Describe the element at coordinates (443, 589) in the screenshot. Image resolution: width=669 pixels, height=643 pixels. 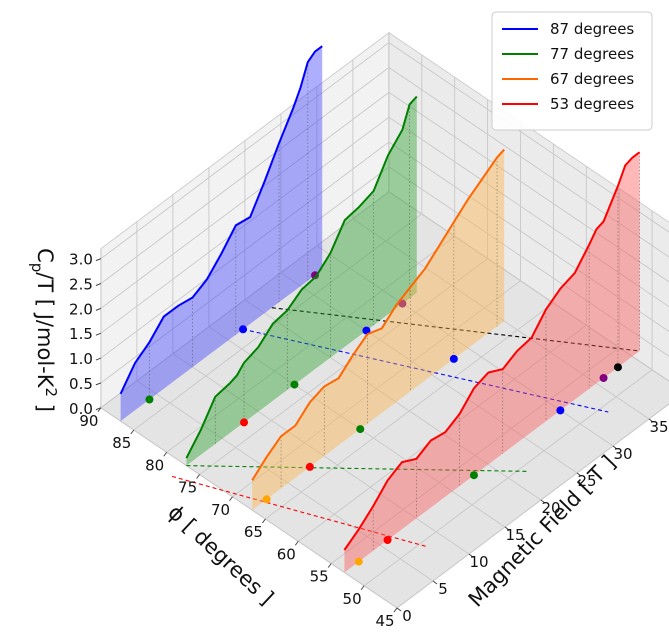
I see `x-tick-label: 5` at that location.